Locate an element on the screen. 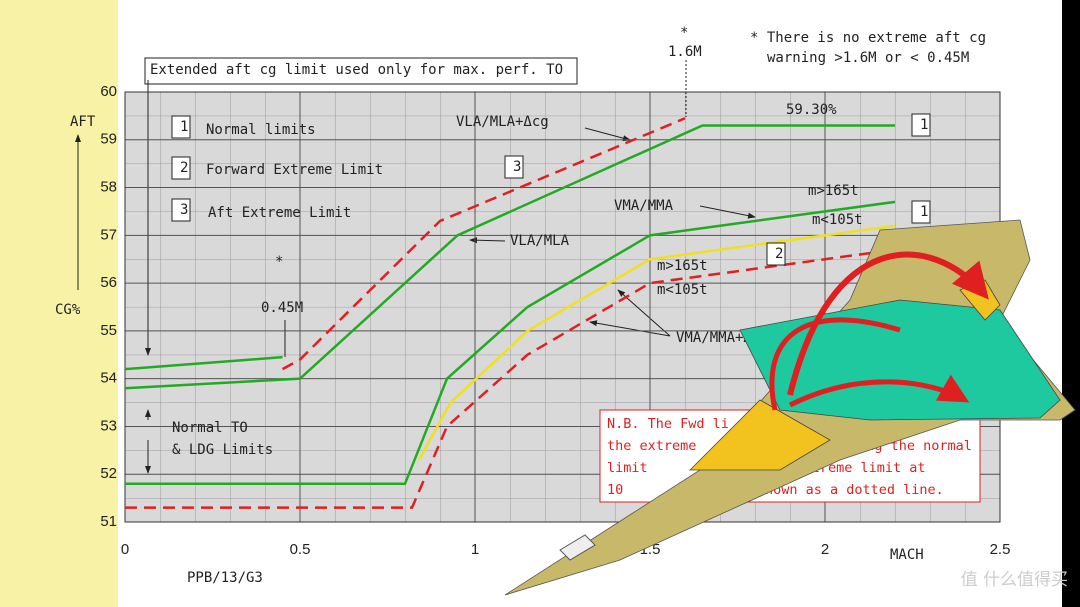  annotation: MACH is located at coordinates (907, 555).